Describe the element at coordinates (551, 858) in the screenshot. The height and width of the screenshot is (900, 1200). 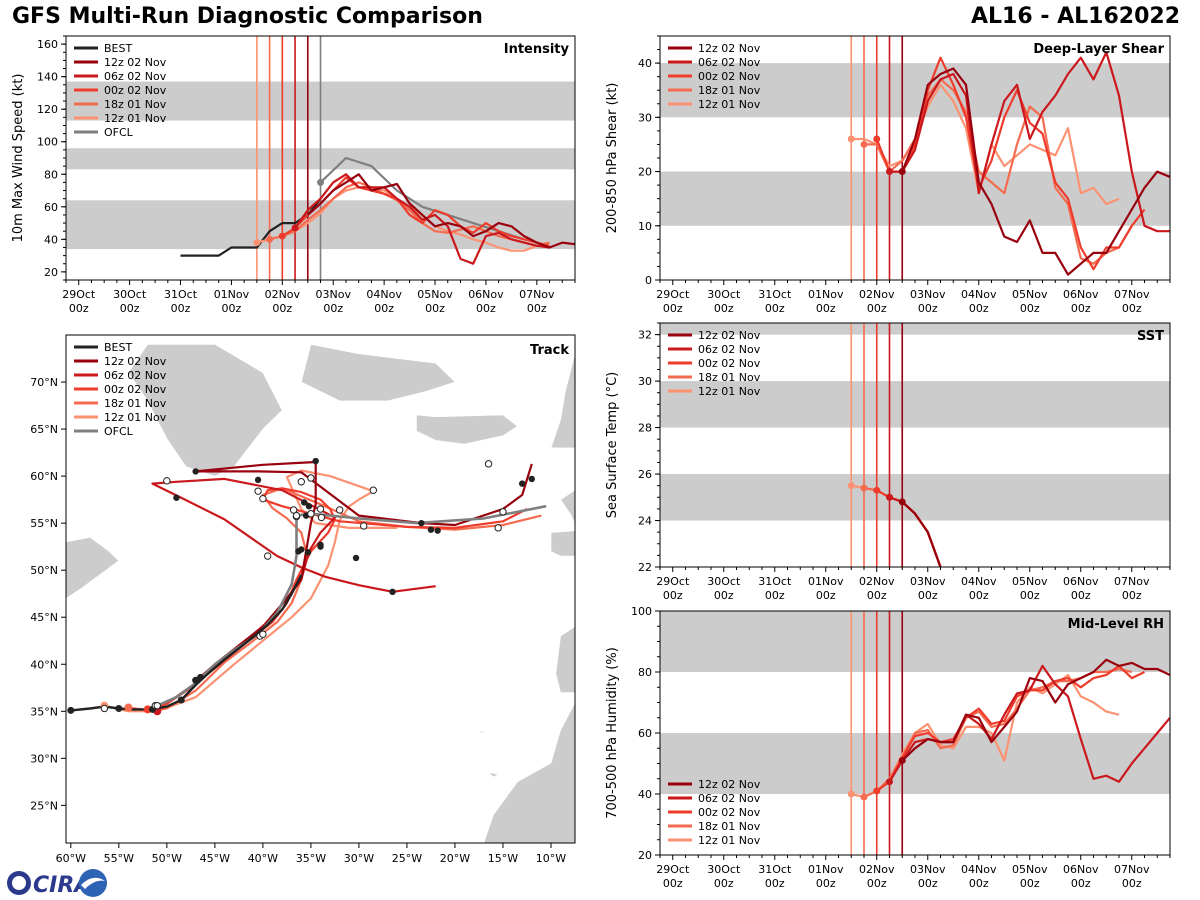
I see `track-xtick-label: 10°W` at that location.